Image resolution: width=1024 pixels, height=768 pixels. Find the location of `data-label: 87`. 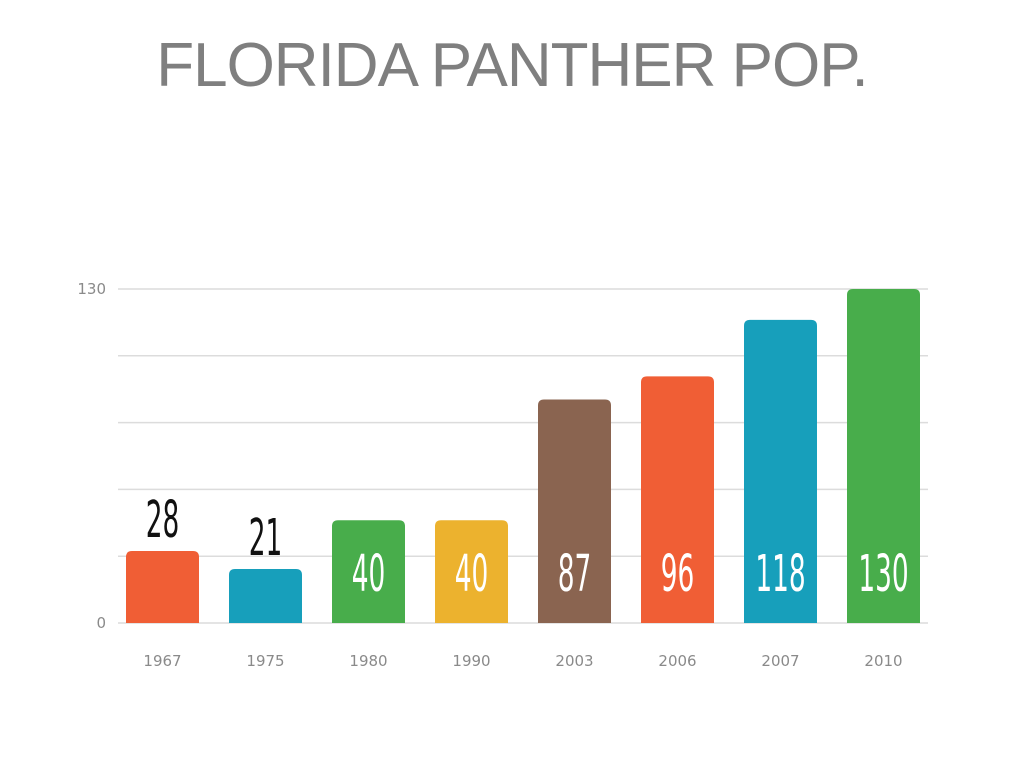

data-label: 87 is located at coordinates (575, 575).